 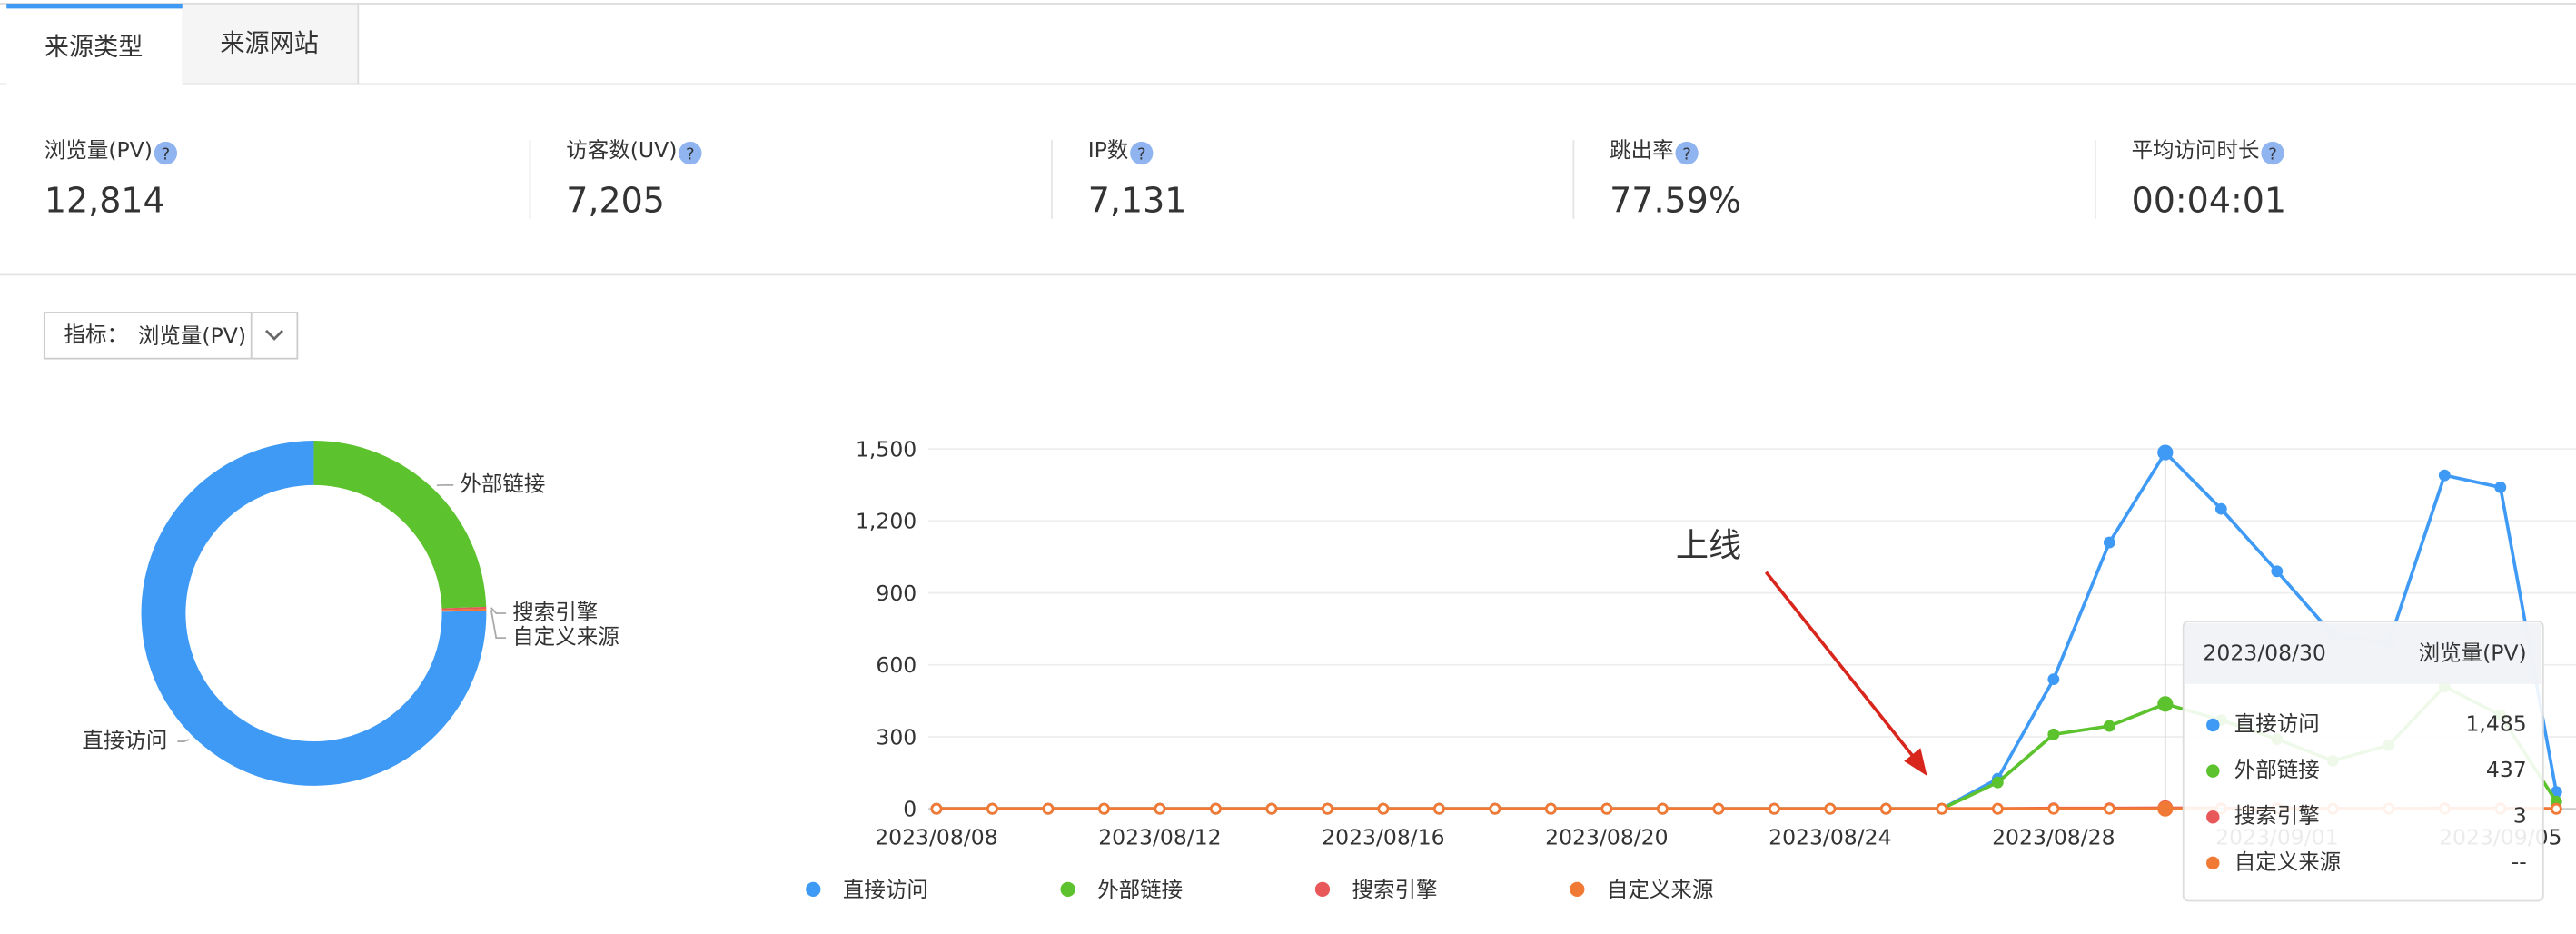 I want to click on tooltip-row-value: 1,485, so click(x=2495, y=723).